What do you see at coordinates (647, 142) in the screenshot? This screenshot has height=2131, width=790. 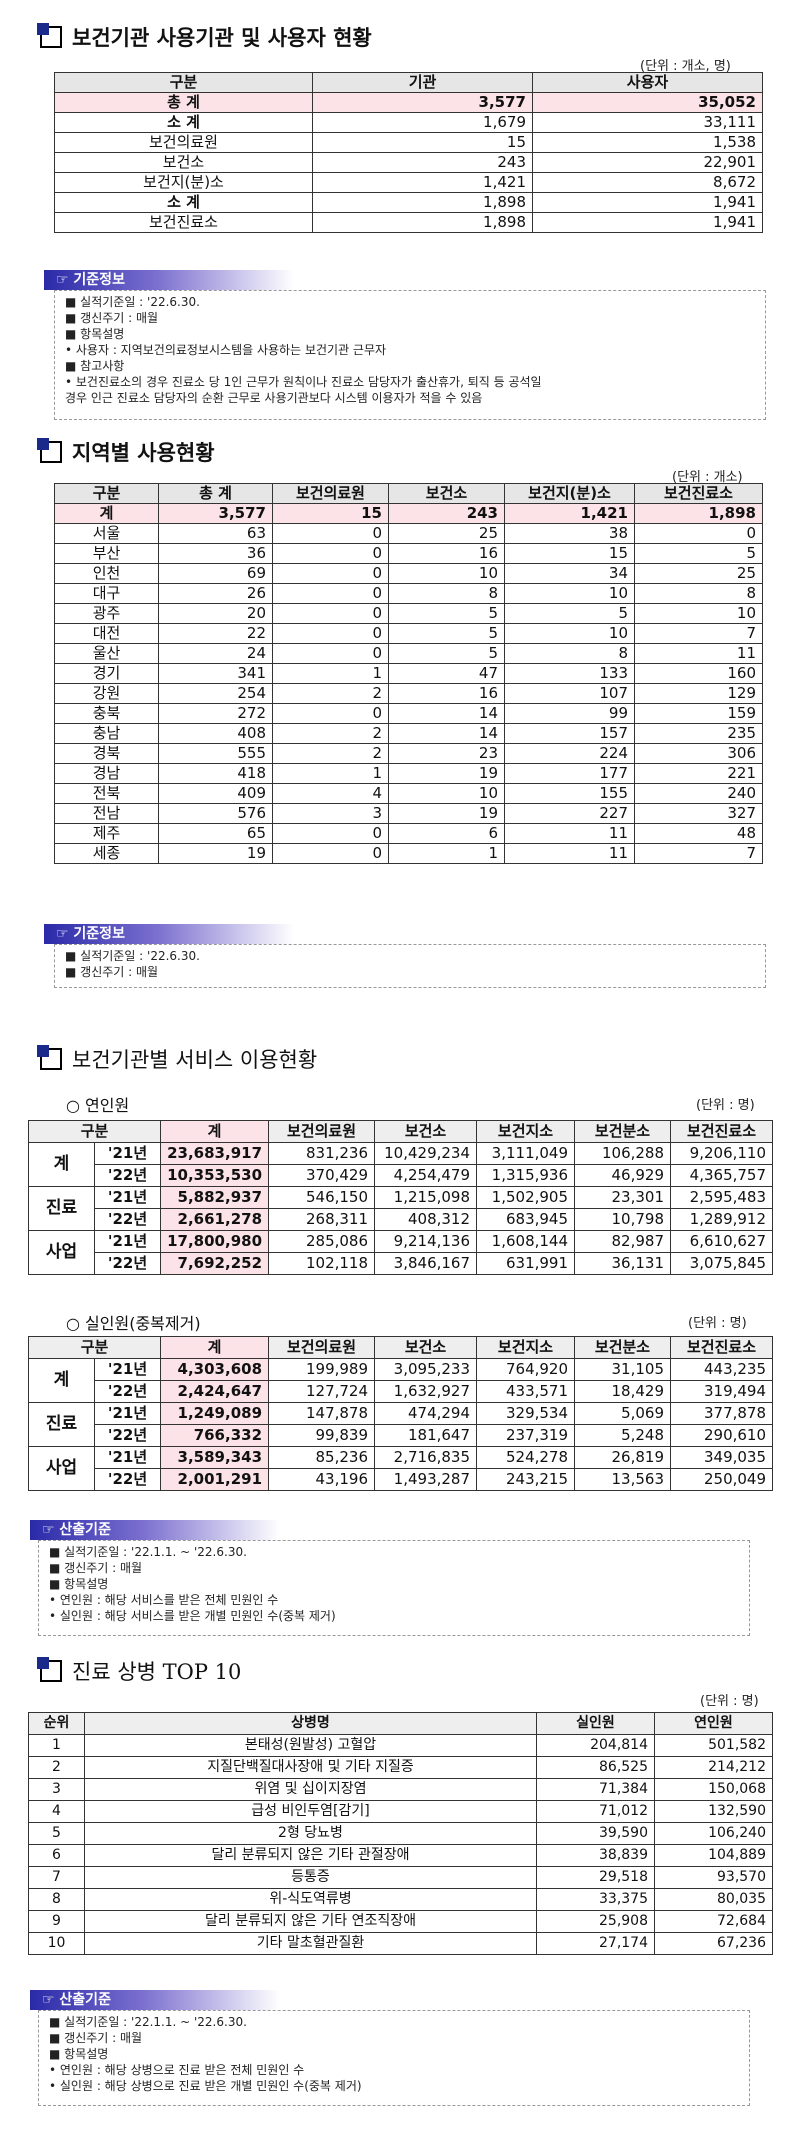 I see `s1-cell: 1,538` at bounding box center [647, 142].